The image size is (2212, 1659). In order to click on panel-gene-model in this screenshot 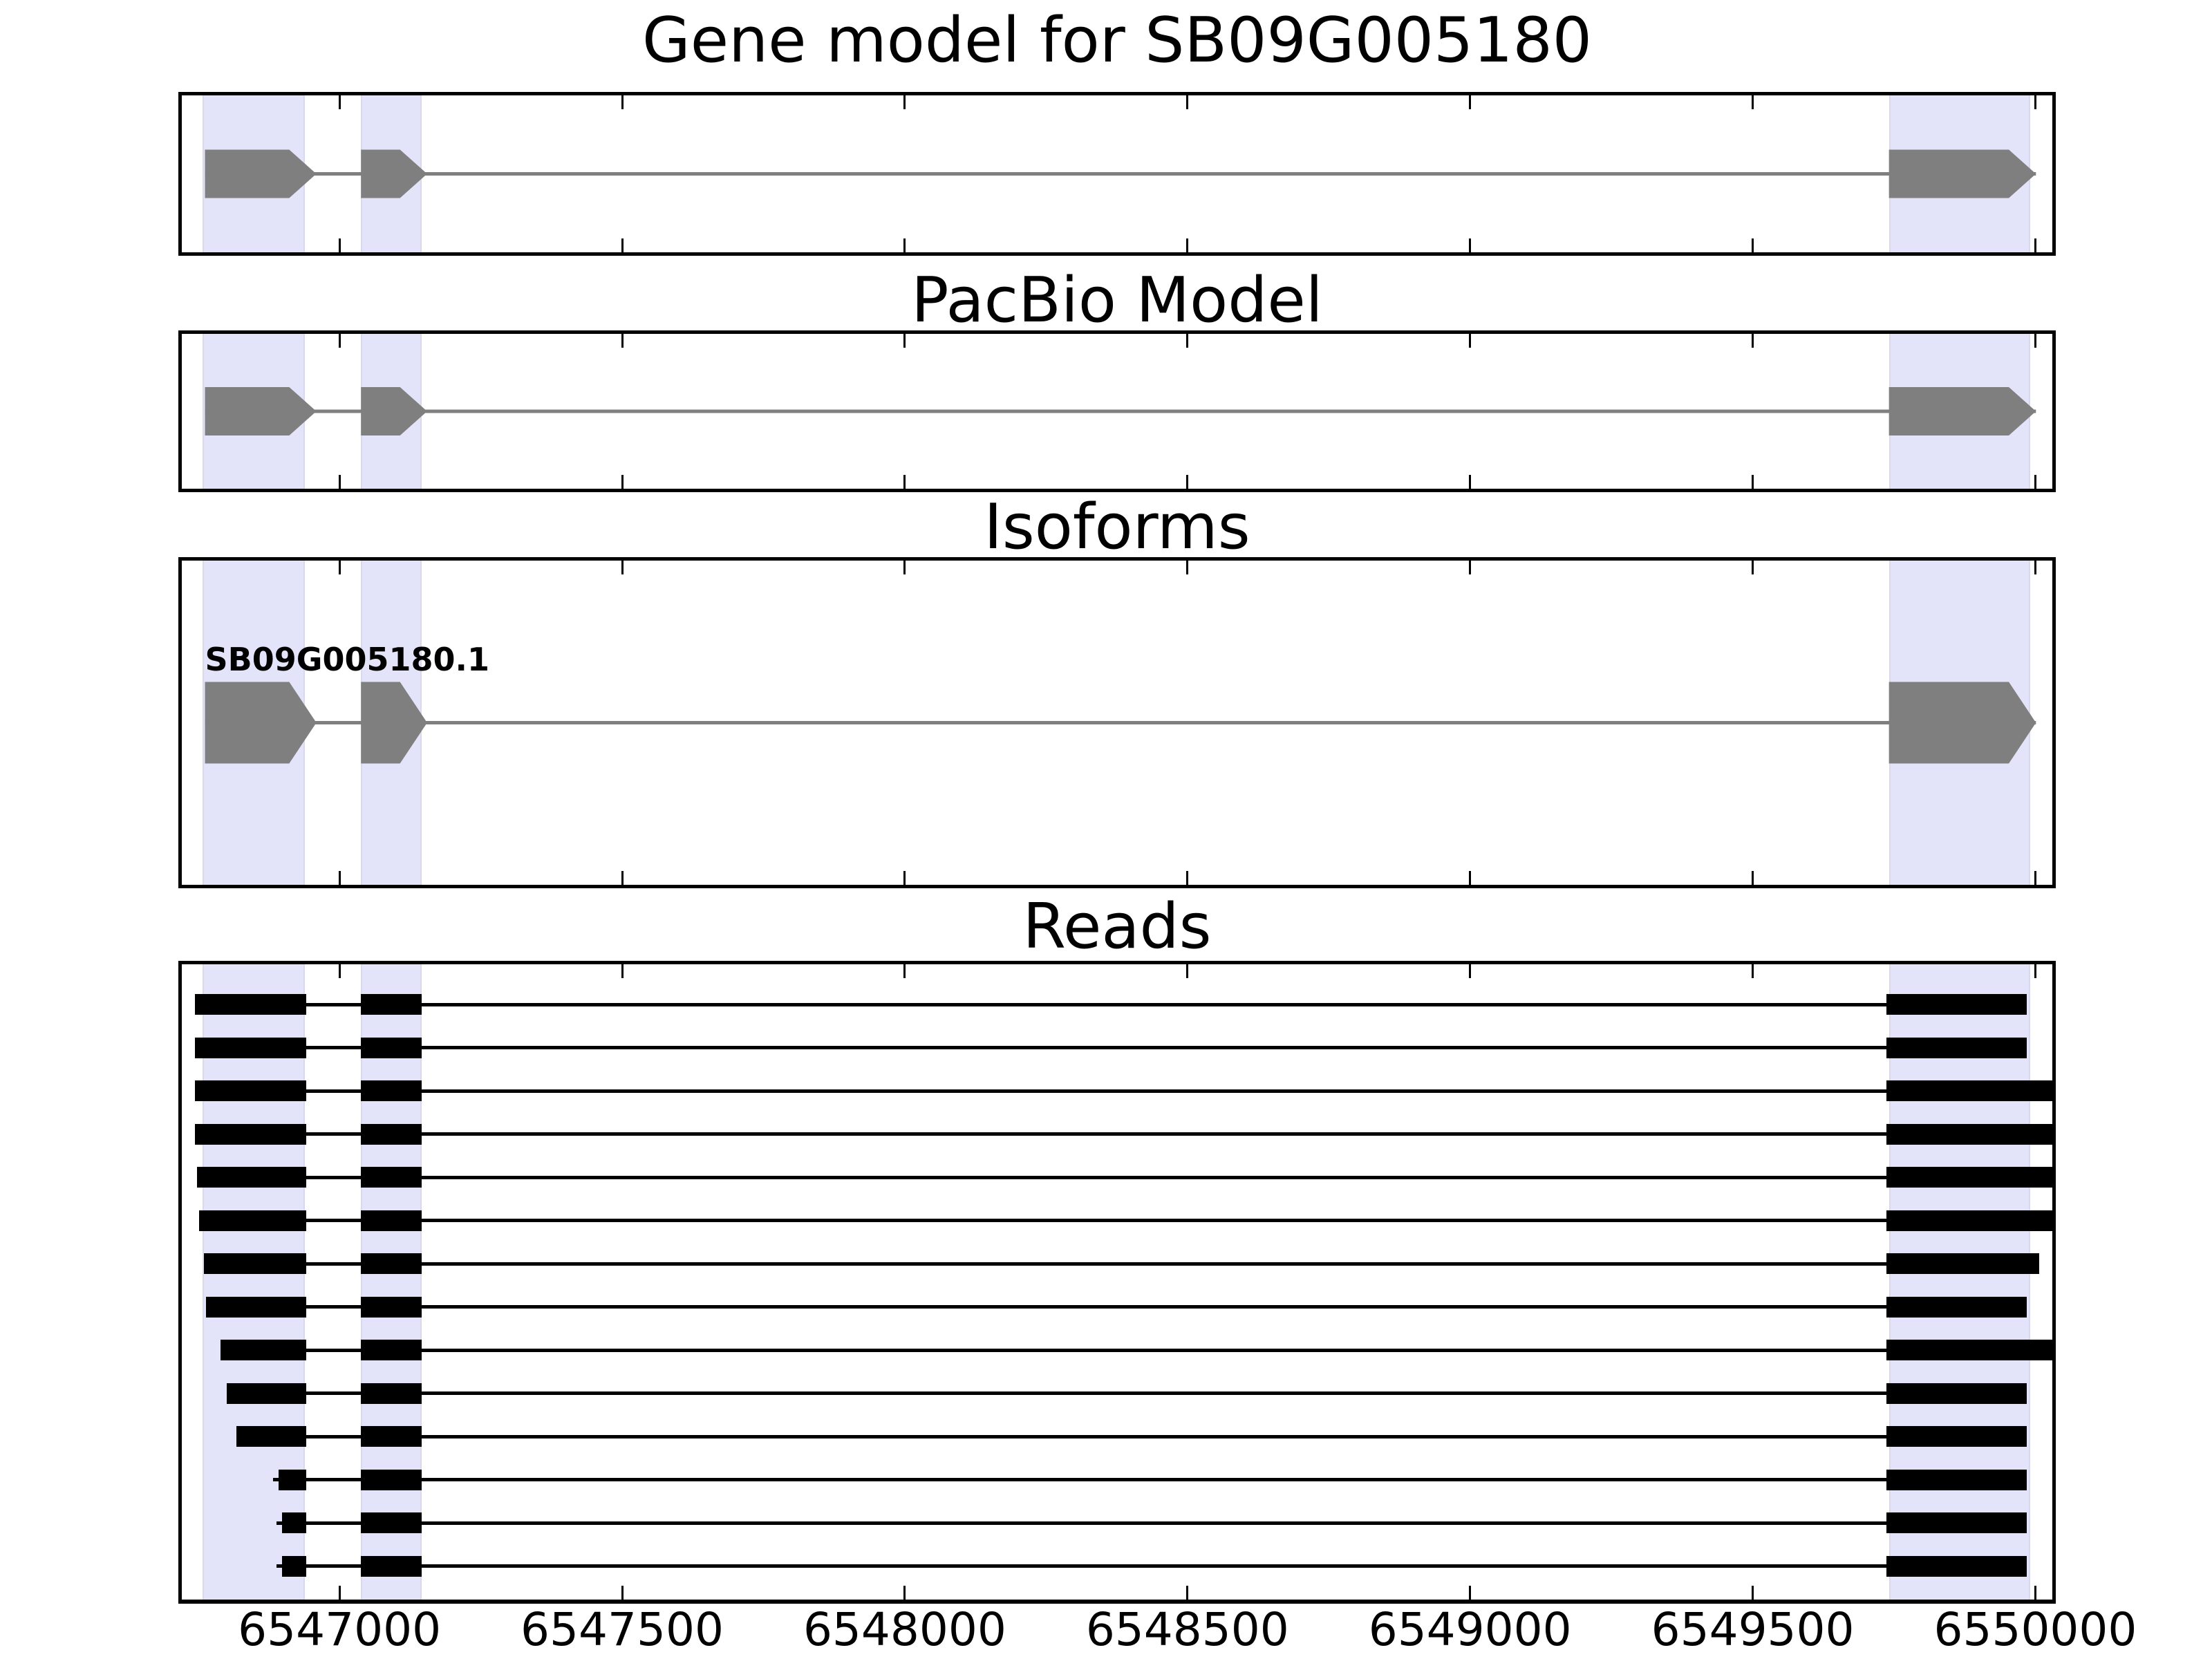, I will do `click(1117, 174)`.